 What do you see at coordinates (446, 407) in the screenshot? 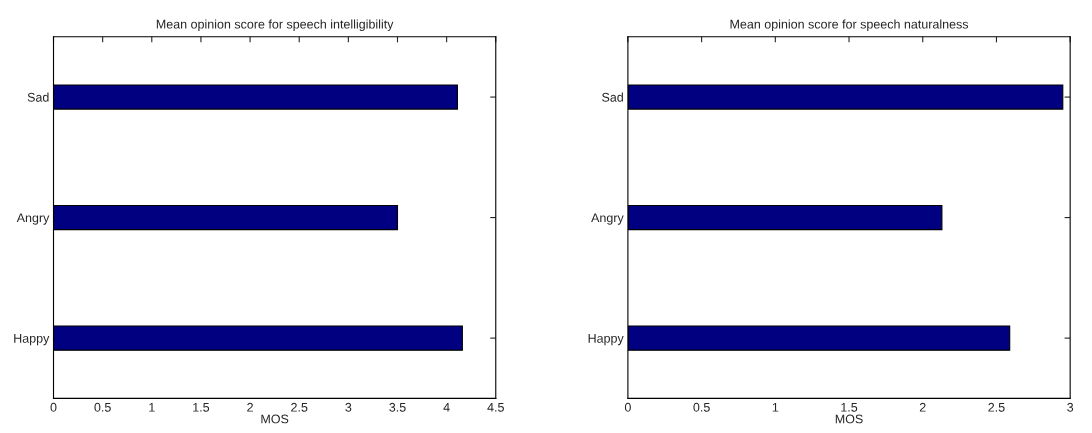
I see `x-tick-label: 4` at bounding box center [446, 407].